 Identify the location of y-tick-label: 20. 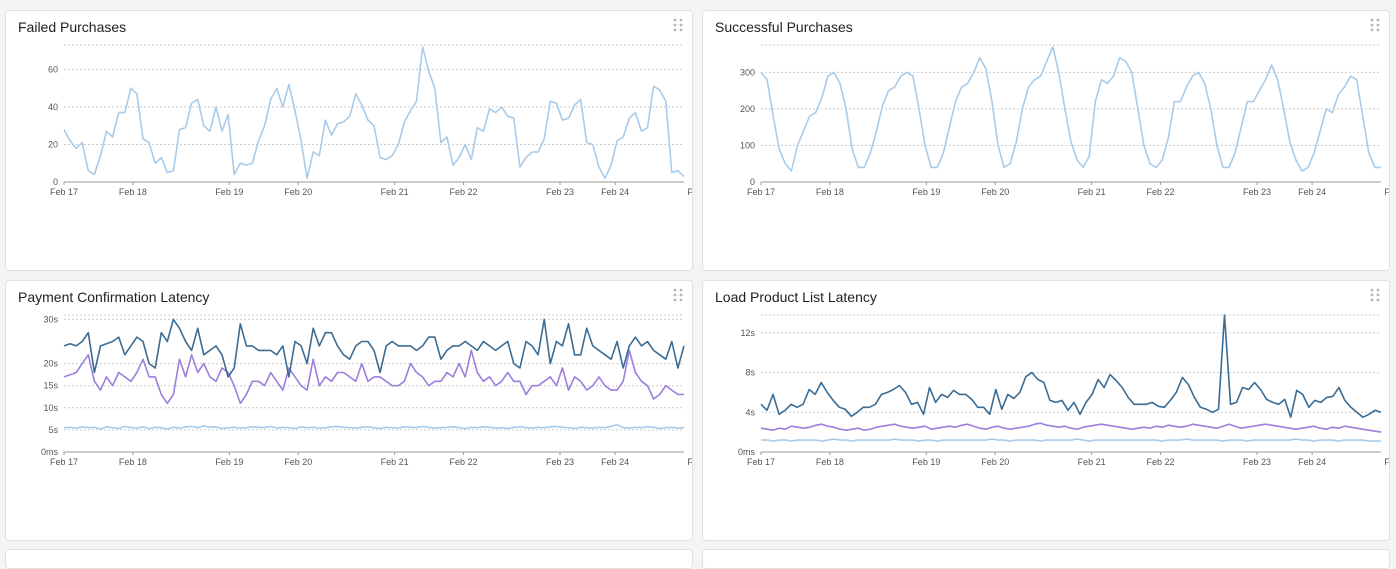
(53, 144).